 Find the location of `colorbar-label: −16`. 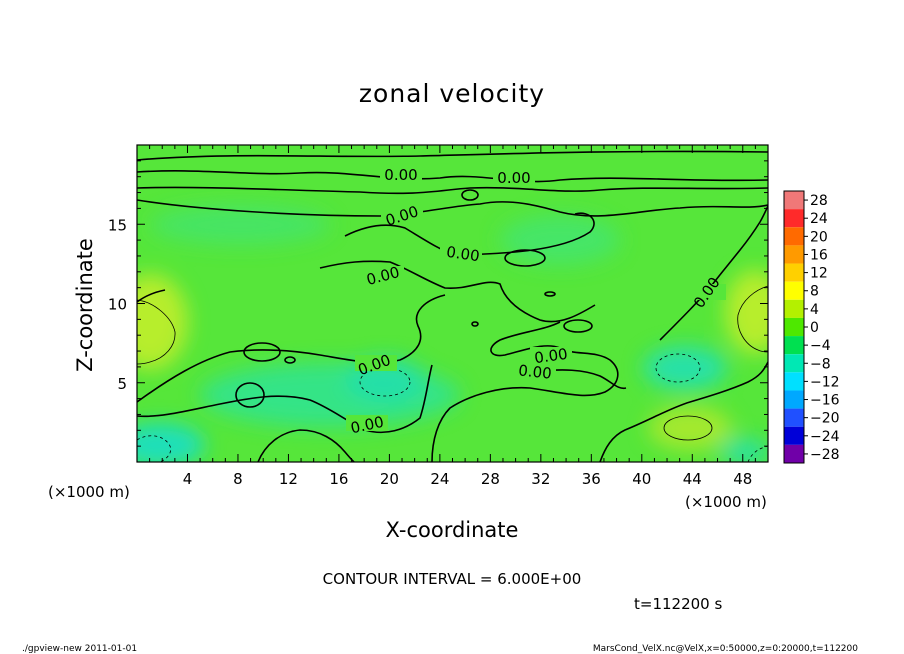

colorbar-label: −16 is located at coordinates (825, 401).